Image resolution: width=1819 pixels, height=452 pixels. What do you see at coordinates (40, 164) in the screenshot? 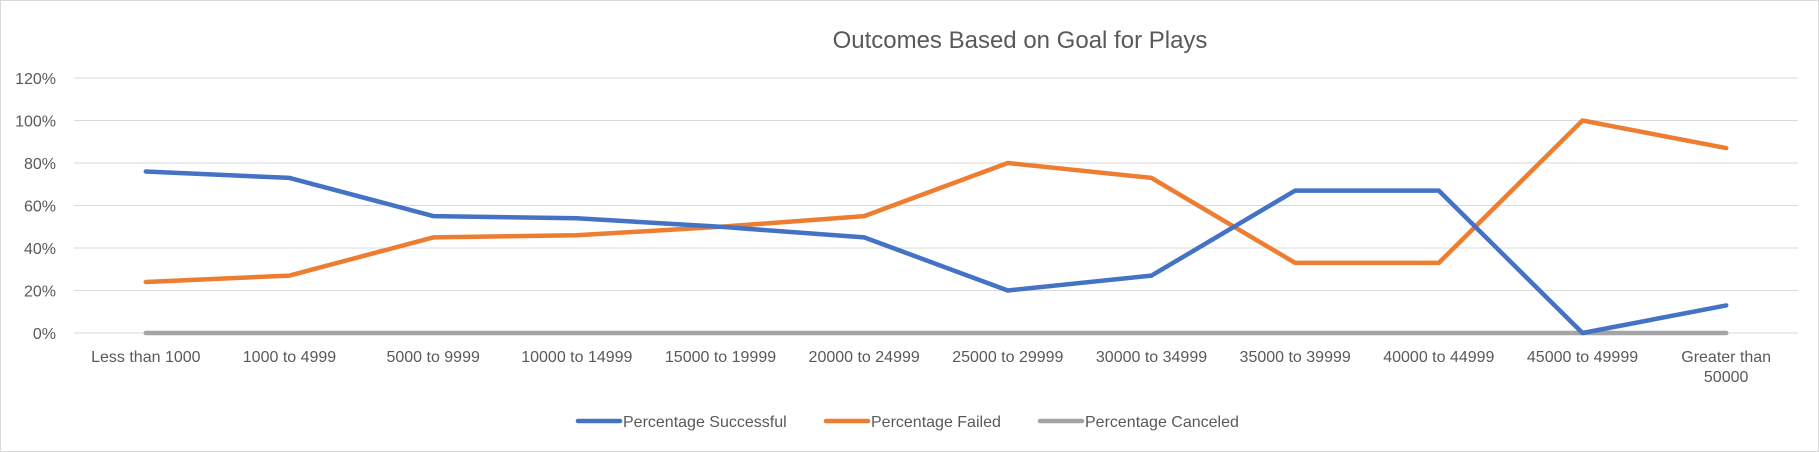
I see `y-tick-label: 80%` at bounding box center [40, 164].